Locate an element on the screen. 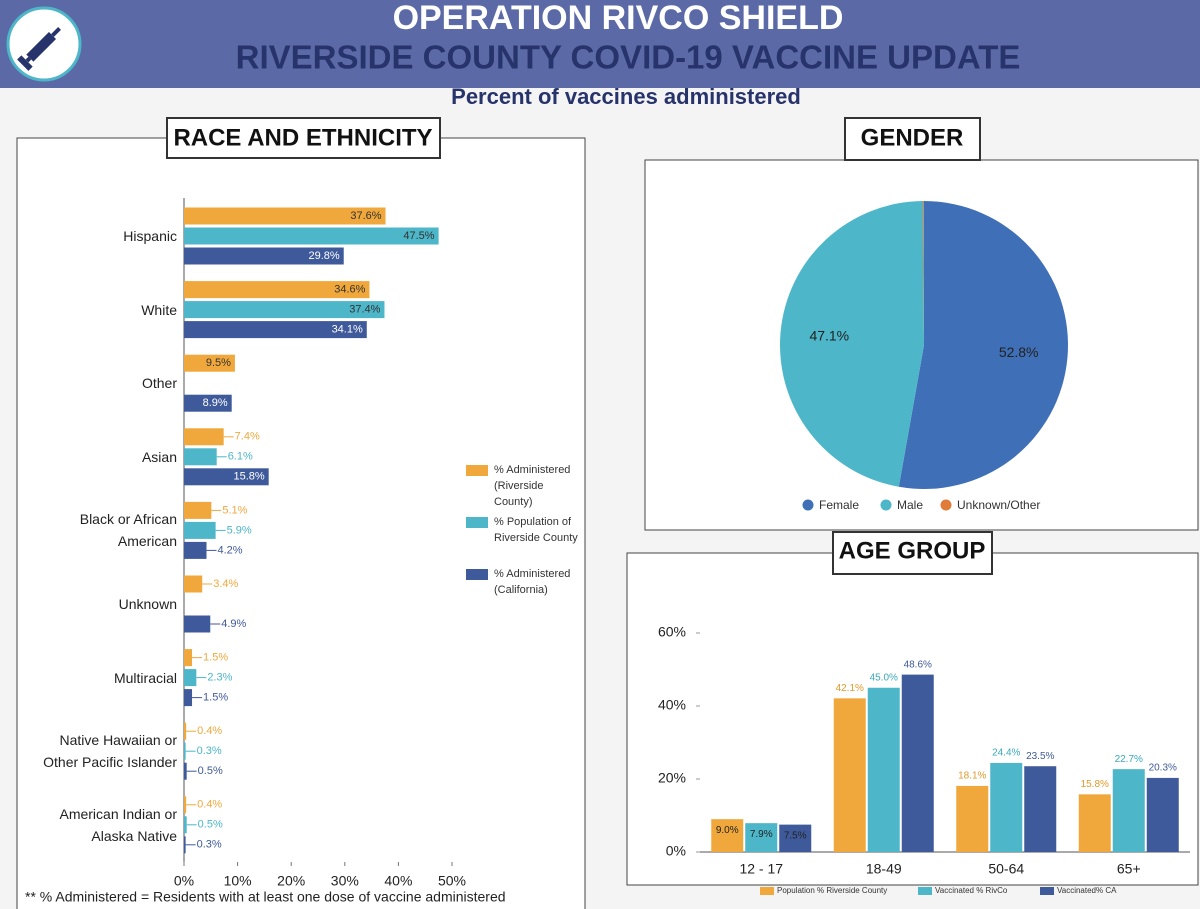 The image size is (1200, 909). value-label: 5.9% is located at coordinates (239, 530).